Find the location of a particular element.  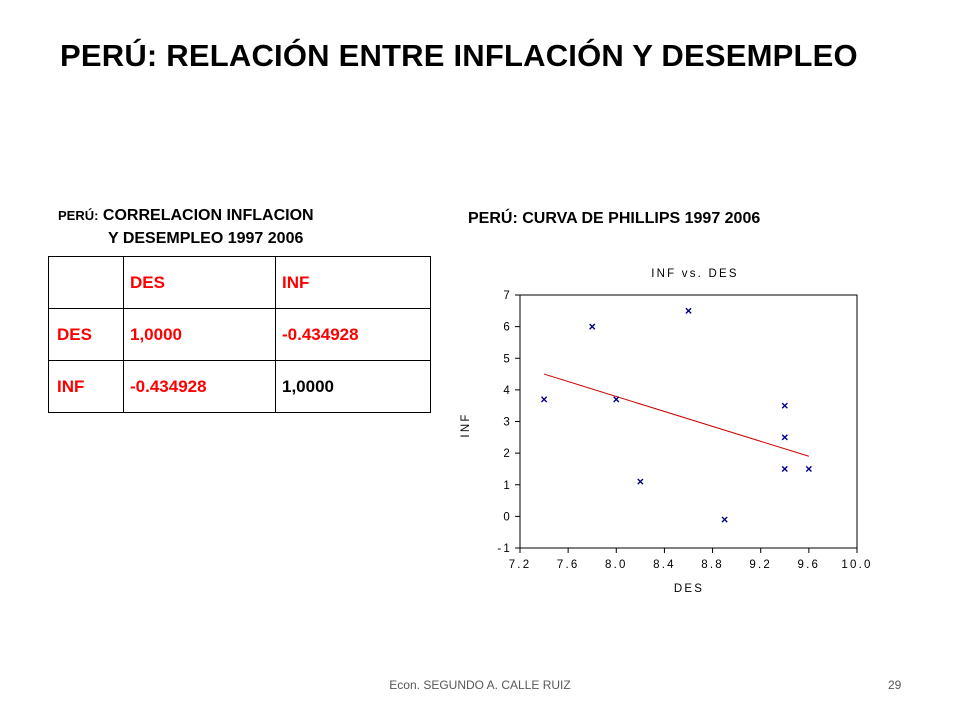

x-tick-label: 10.0 is located at coordinates (856, 565).